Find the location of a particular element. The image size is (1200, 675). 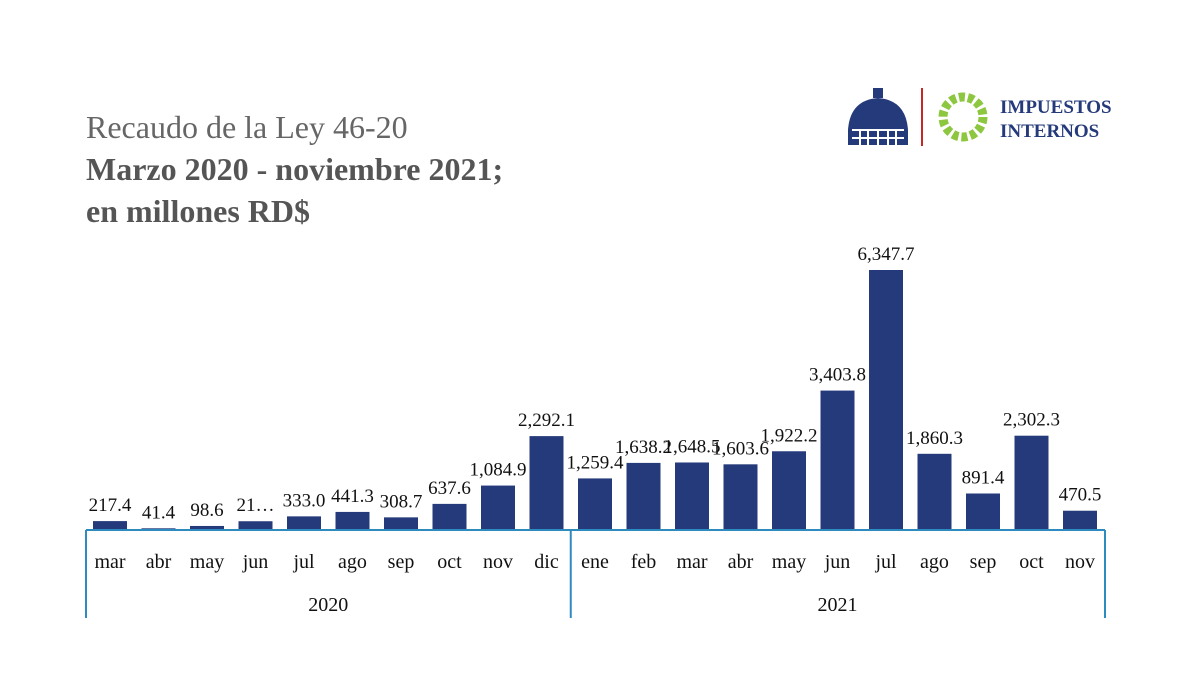

chart-subtitle: en millones RD$ is located at coordinates (198, 211).